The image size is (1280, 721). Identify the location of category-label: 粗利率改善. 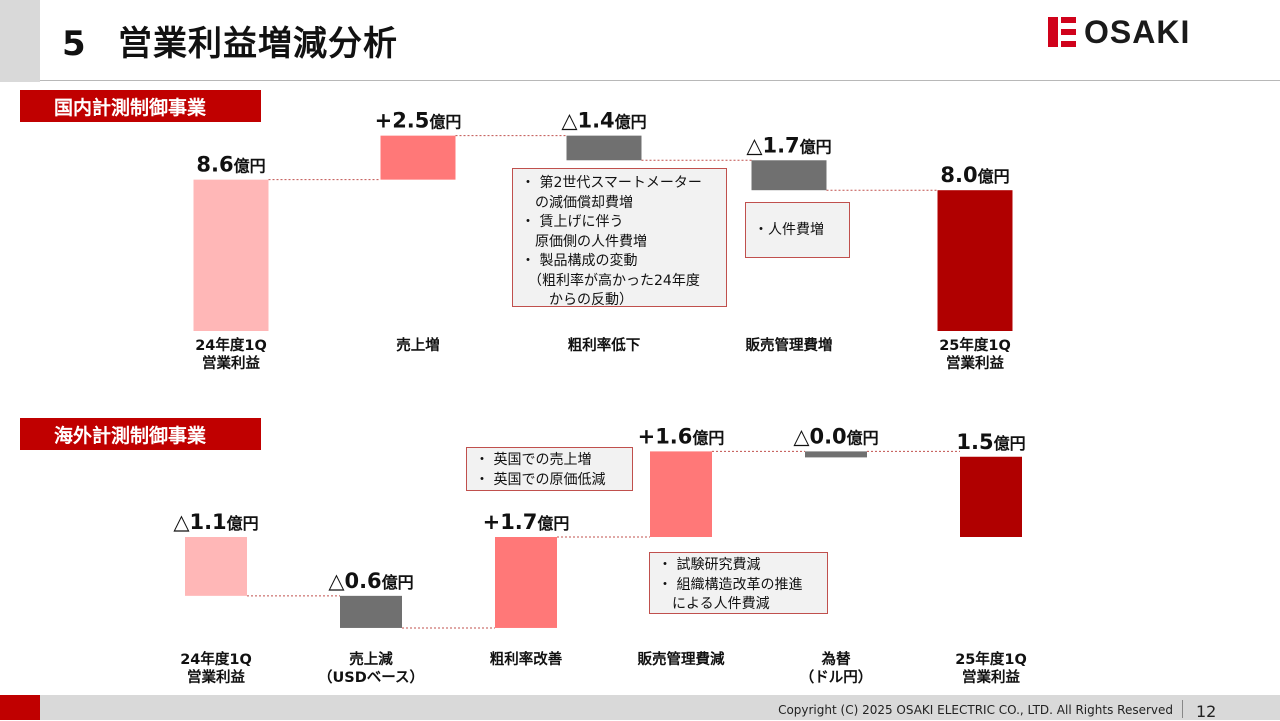
(526, 659).